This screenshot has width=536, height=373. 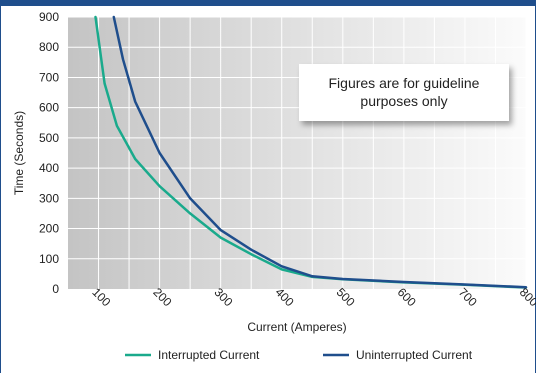 What do you see at coordinates (49, 138) in the screenshot?
I see `y-tick-label: 500` at bounding box center [49, 138].